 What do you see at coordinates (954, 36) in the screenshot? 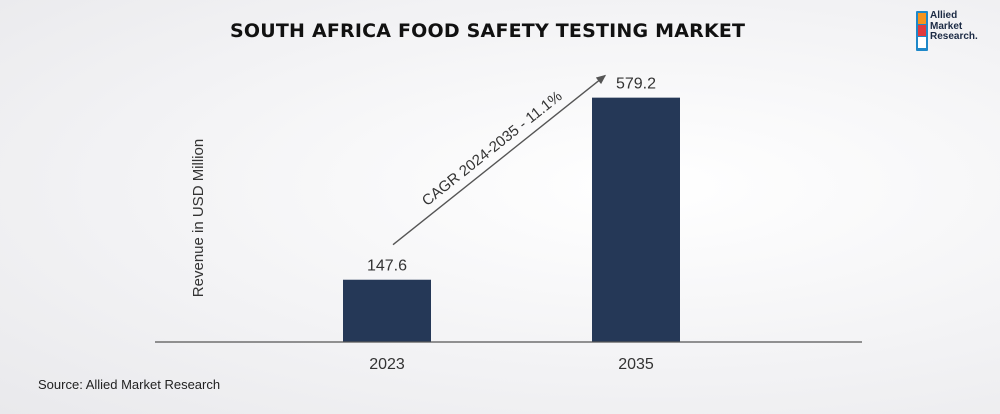
I see `logo-line-3: Research.` at bounding box center [954, 36].